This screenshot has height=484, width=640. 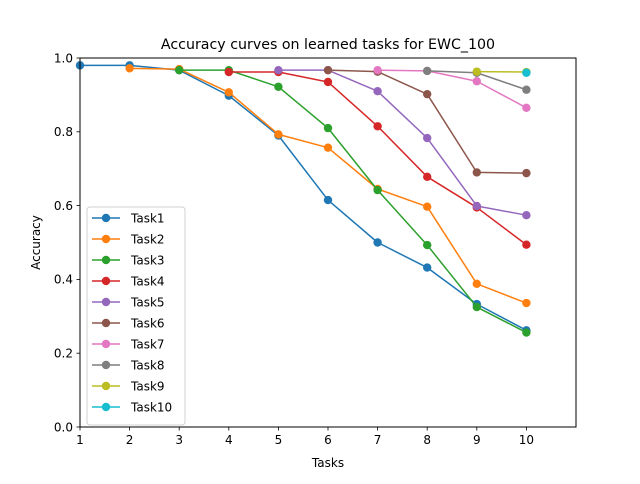 I want to click on y-tick-label: 1.0, so click(x=63, y=58).